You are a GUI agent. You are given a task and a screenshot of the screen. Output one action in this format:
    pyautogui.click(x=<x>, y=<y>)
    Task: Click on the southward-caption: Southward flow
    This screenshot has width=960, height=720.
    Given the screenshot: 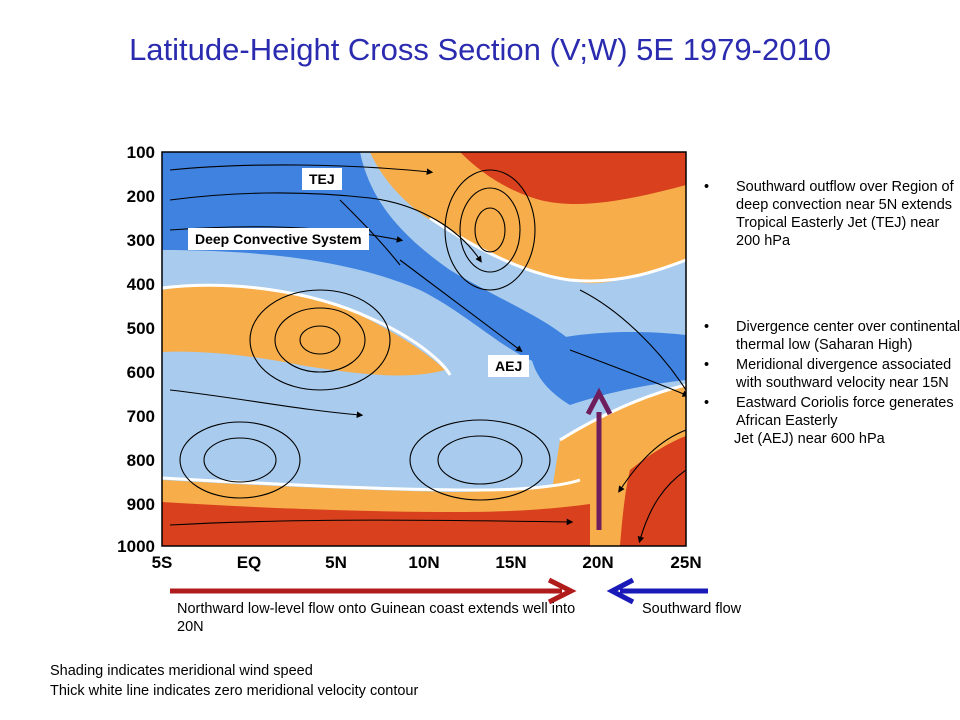 What is the action you would take?
    pyautogui.click(x=692, y=609)
    